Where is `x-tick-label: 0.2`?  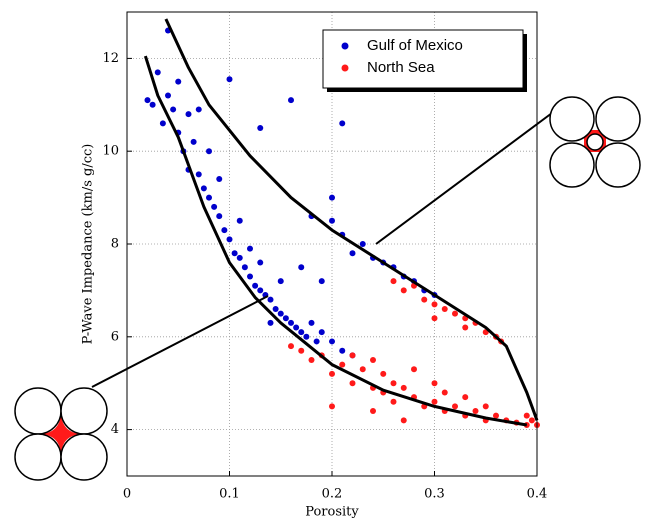
x-tick-label: 0.2 is located at coordinates (332, 494).